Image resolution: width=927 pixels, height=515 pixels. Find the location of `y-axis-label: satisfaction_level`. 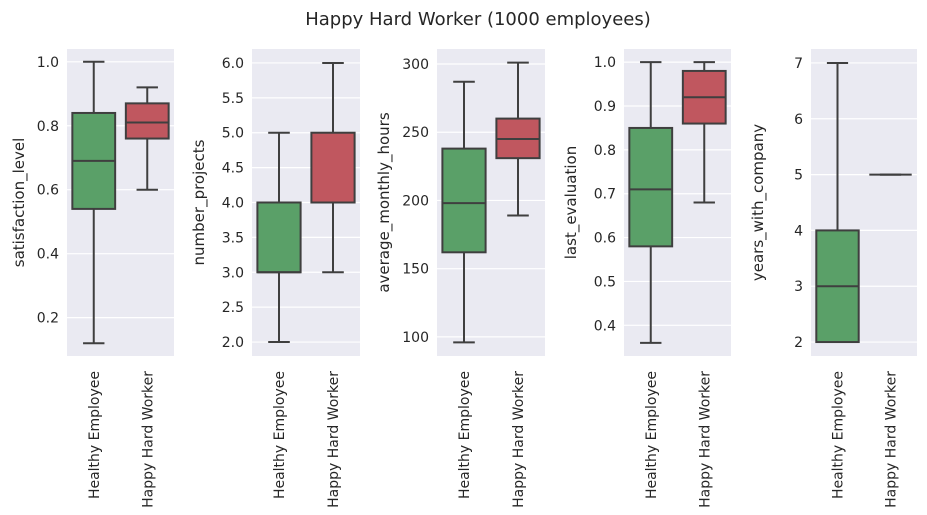

y-axis-label: satisfaction_level is located at coordinates (19, 203).